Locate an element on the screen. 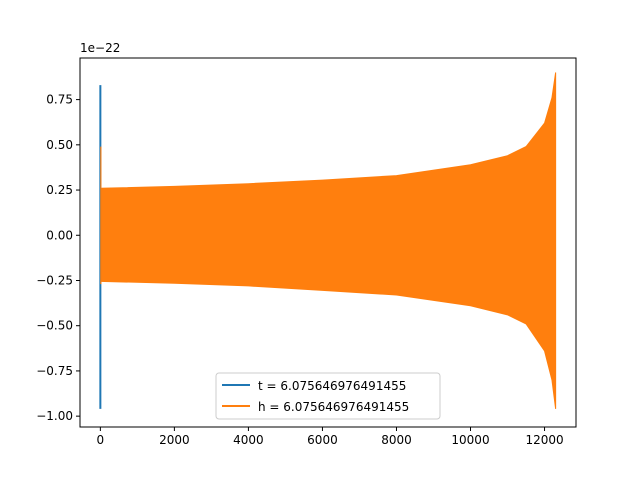  x-tick-label: 2000 is located at coordinates (174, 440).